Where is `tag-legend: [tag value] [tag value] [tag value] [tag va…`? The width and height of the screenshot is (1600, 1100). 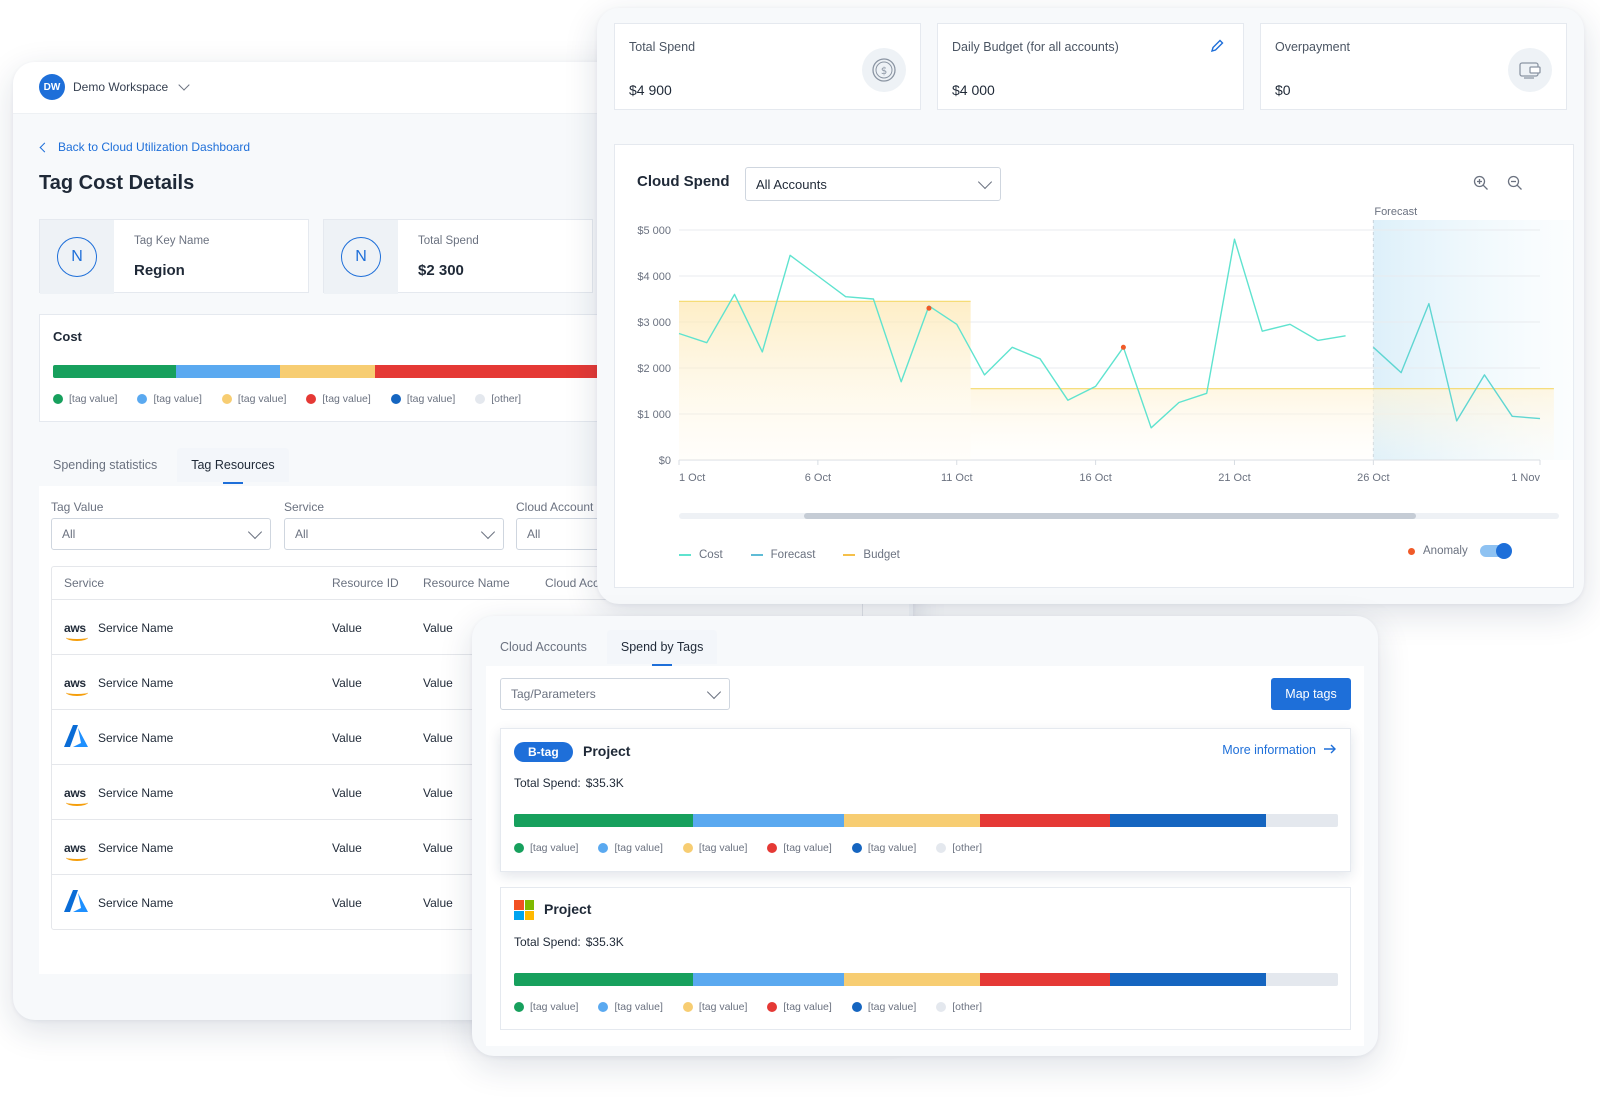 tag-legend: [tag value] [tag value] [tag value] [tag va… is located at coordinates (748, 848).